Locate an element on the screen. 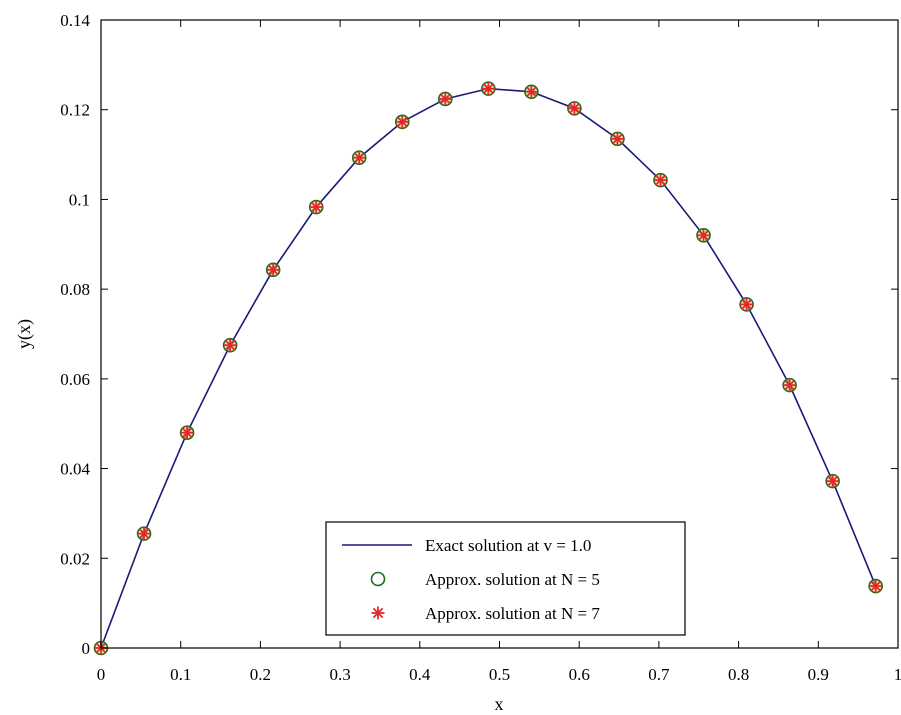 Image resolution: width=901 pixels, height=715 pixels. x-tick-label: 1 is located at coordinates (897, 674).